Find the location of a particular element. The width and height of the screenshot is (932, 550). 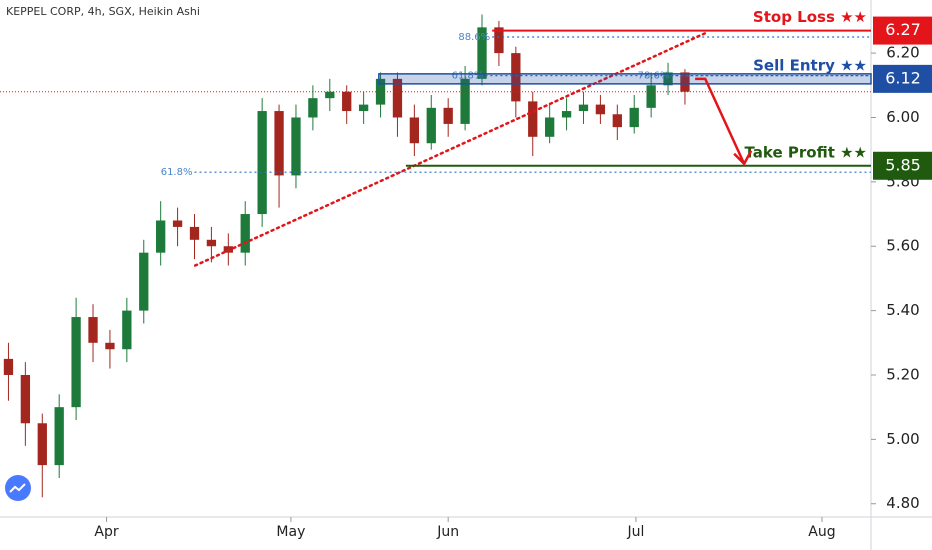

x-tick-label: Apr is located at coordinates (106, 532).